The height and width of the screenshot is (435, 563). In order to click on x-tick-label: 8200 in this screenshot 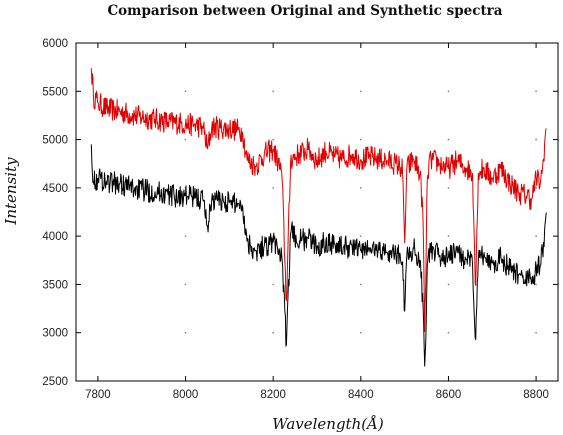, I will do `click(273, 395)`.